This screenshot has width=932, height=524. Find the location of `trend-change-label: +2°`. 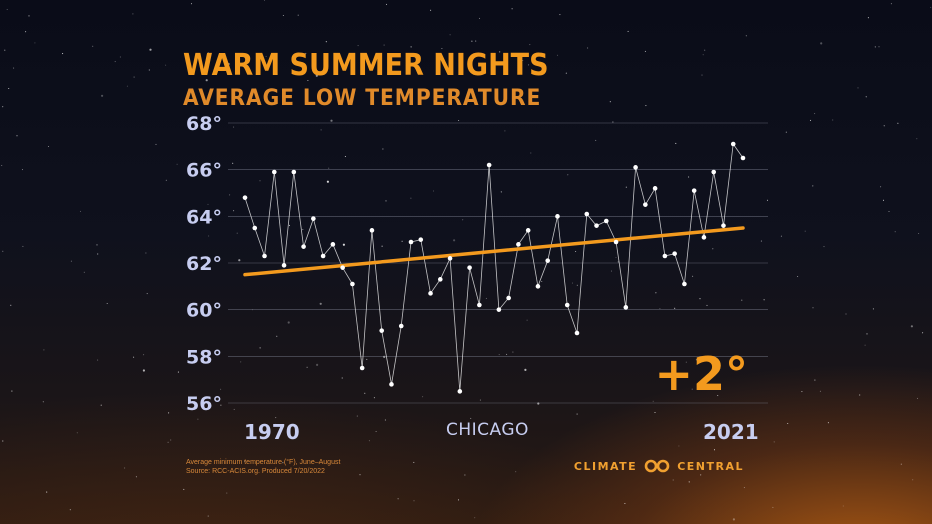

trend-change-label: +2° is located at coordinates (701, 374).